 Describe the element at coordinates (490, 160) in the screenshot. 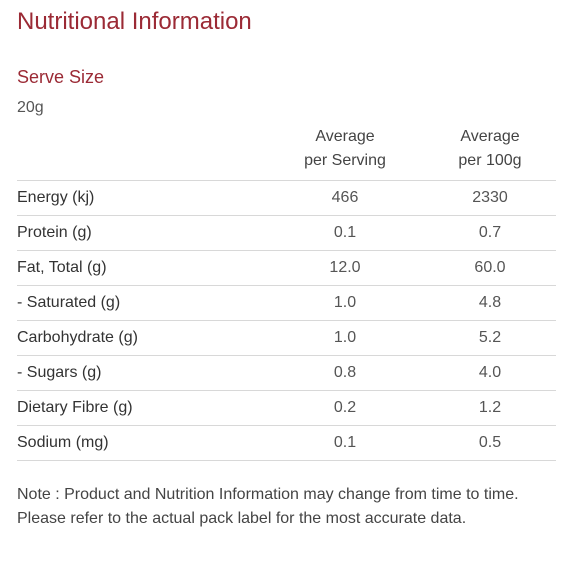

I see `column-header: per 100g` at that location.